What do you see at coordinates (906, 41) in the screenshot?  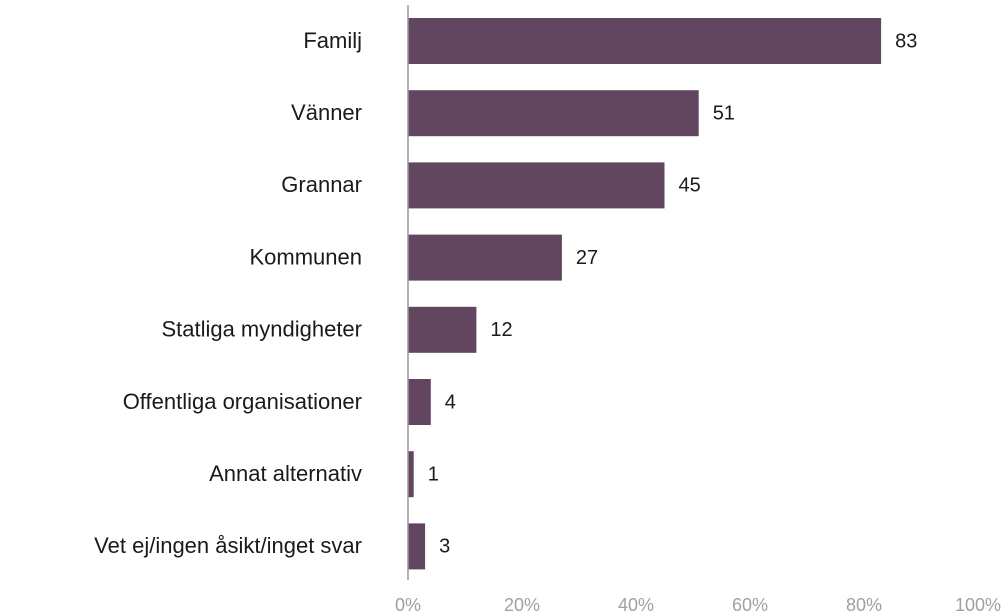 I see `value-label: 83` at bounding box center [906, 41].